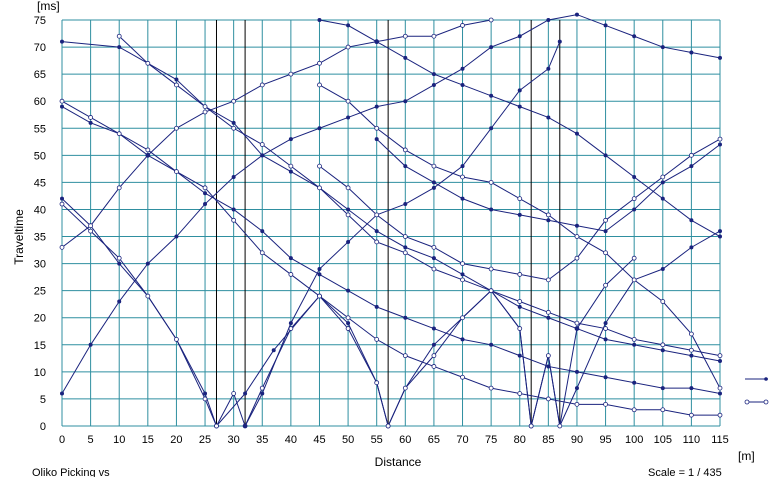 The image size is (771, 477). I want to click on y-tick-label: 10, so click(40, 373).